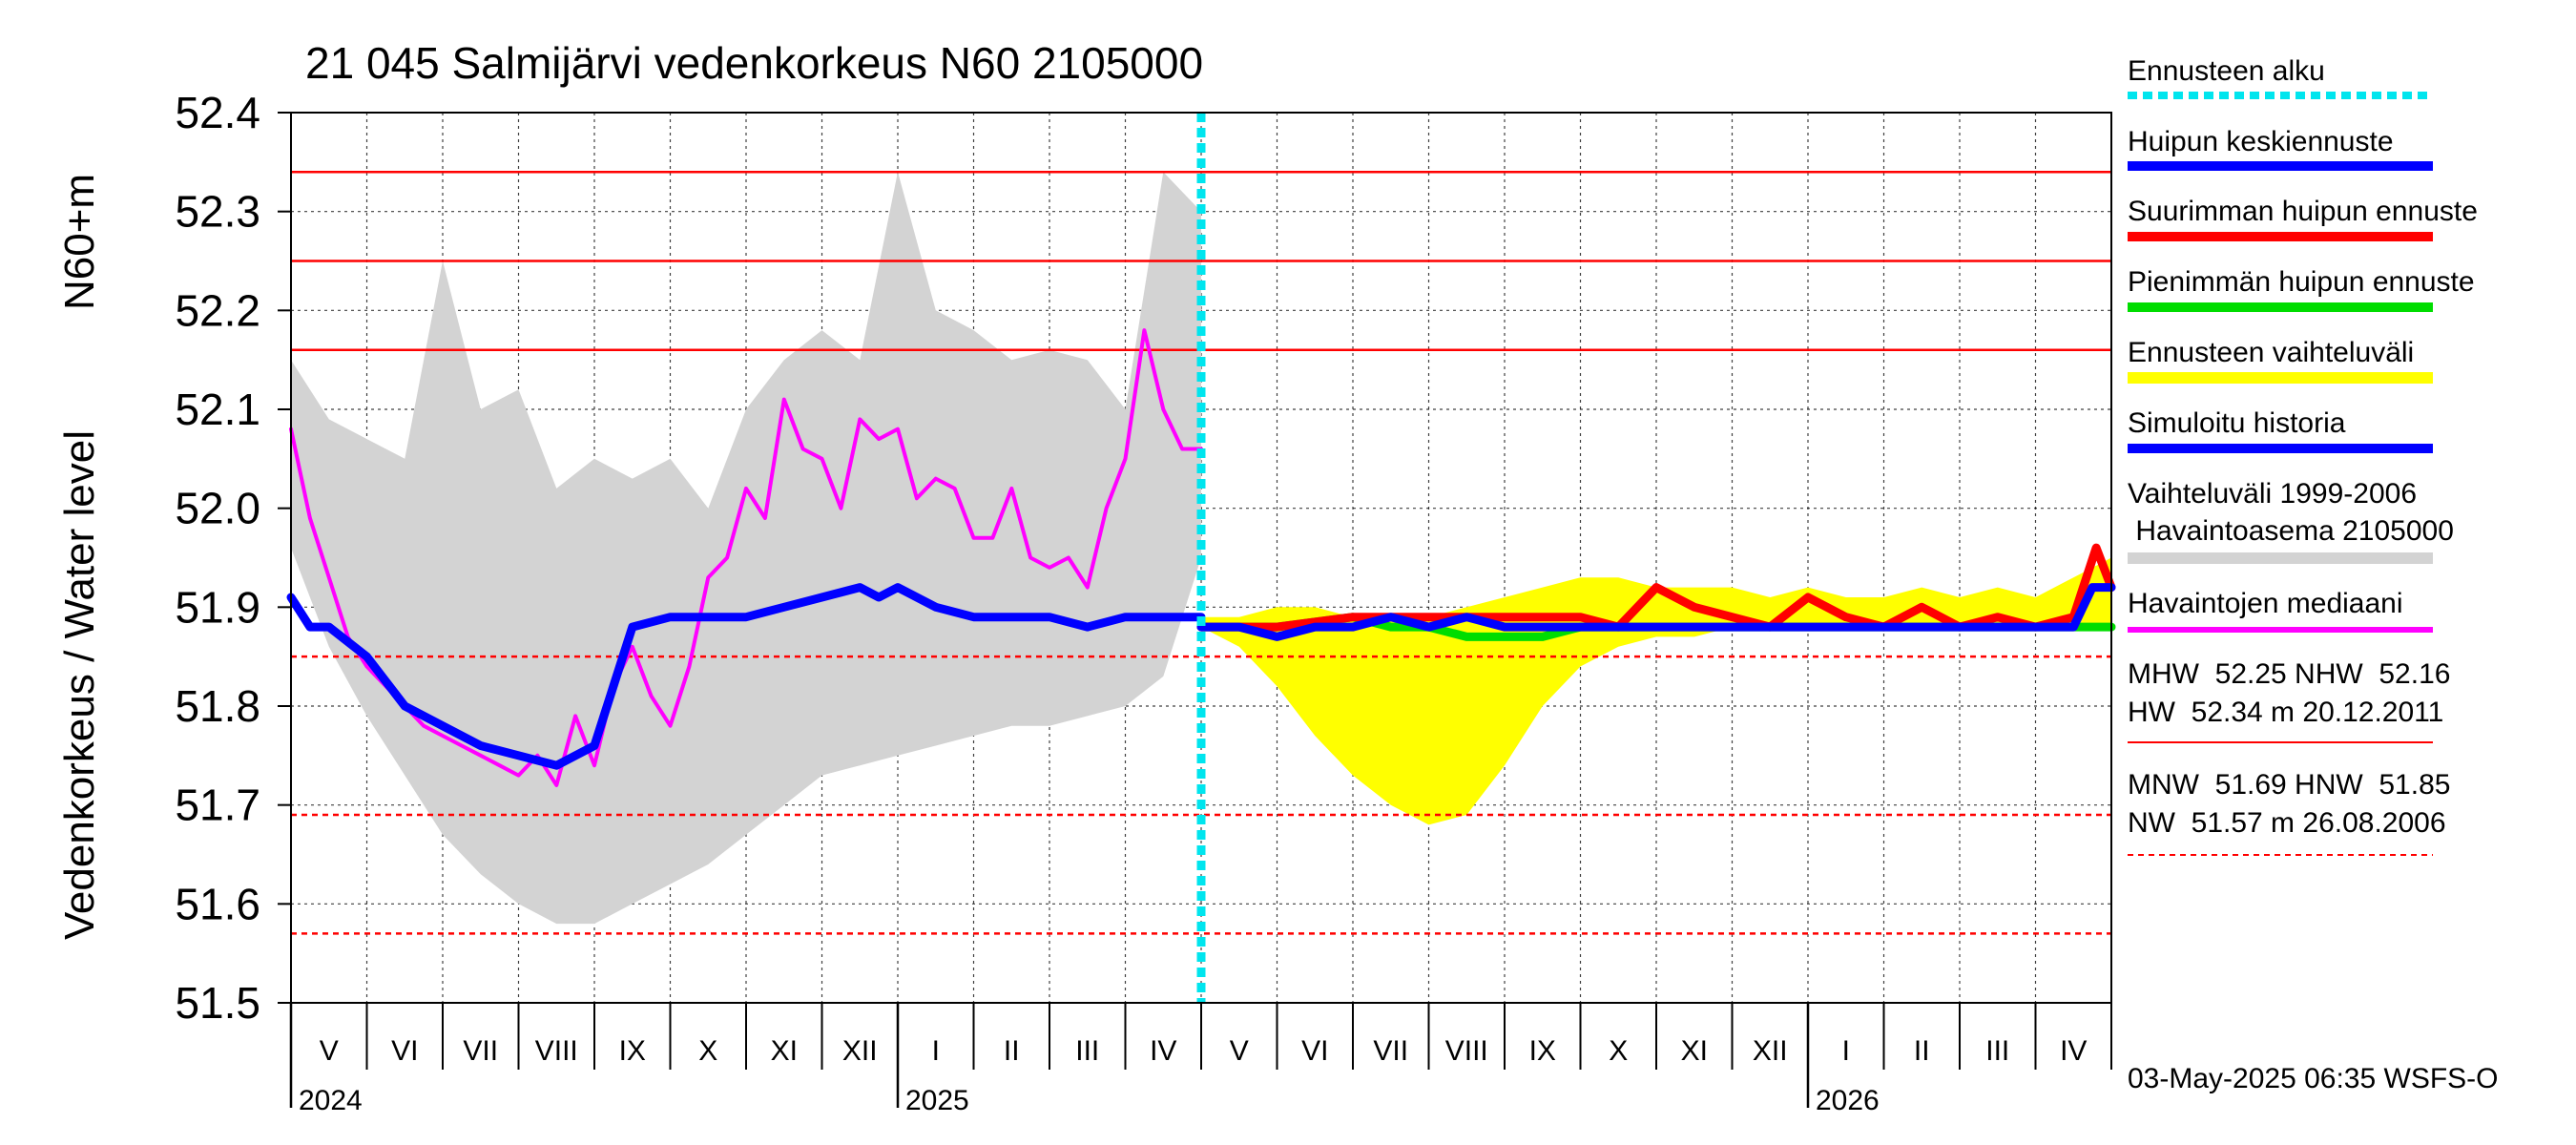  I want to click on year-label: 2024, so click(331, 1100).